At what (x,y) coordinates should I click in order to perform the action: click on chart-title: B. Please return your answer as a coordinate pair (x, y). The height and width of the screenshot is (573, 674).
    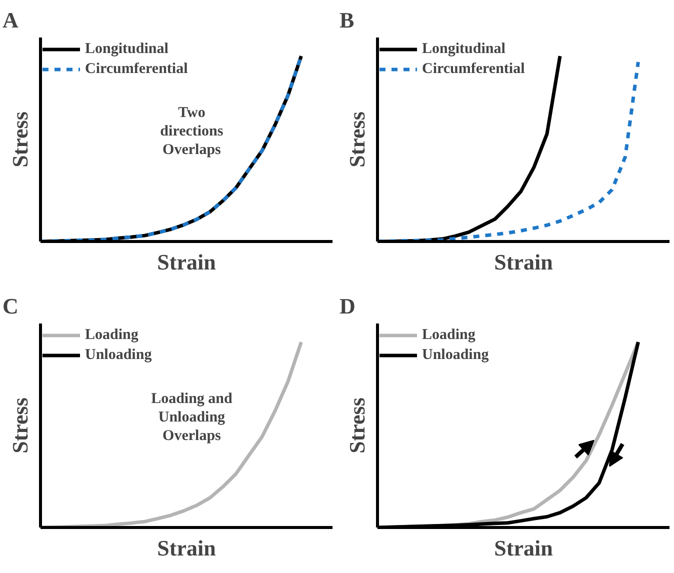
    Looking at the image, I should click on (347, 20).